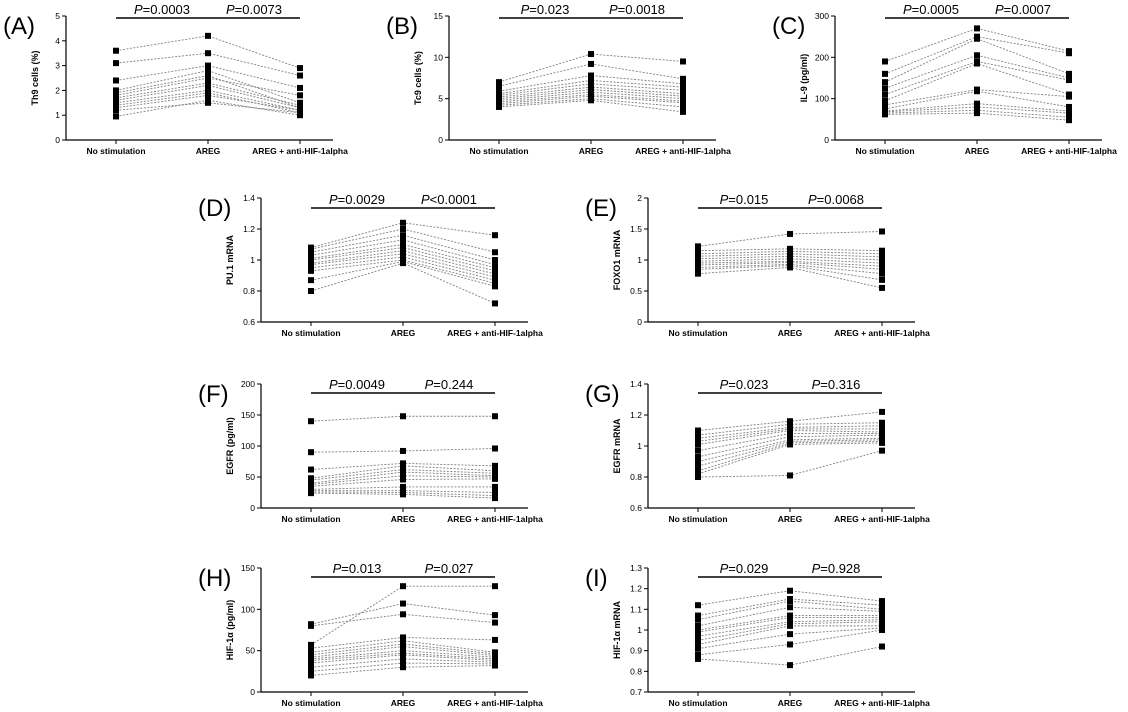 The width and height of the screenshot is (1128, 712). Describe the element at coordinates (418, 78) in the screenshot. I see `y-axis-label: Tc9 cells (%)` at that location.